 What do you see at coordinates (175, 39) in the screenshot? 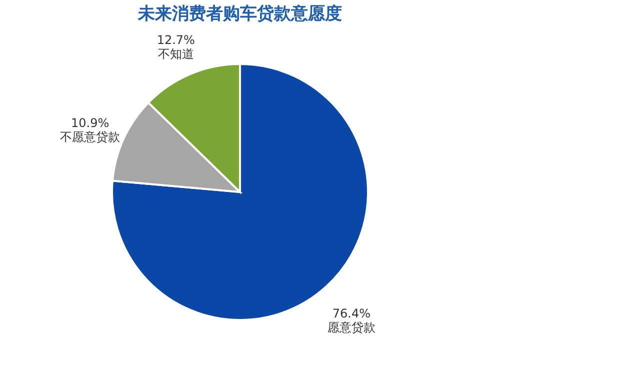
I see `data-label: 12.7%` at bounding box center [175, 39].